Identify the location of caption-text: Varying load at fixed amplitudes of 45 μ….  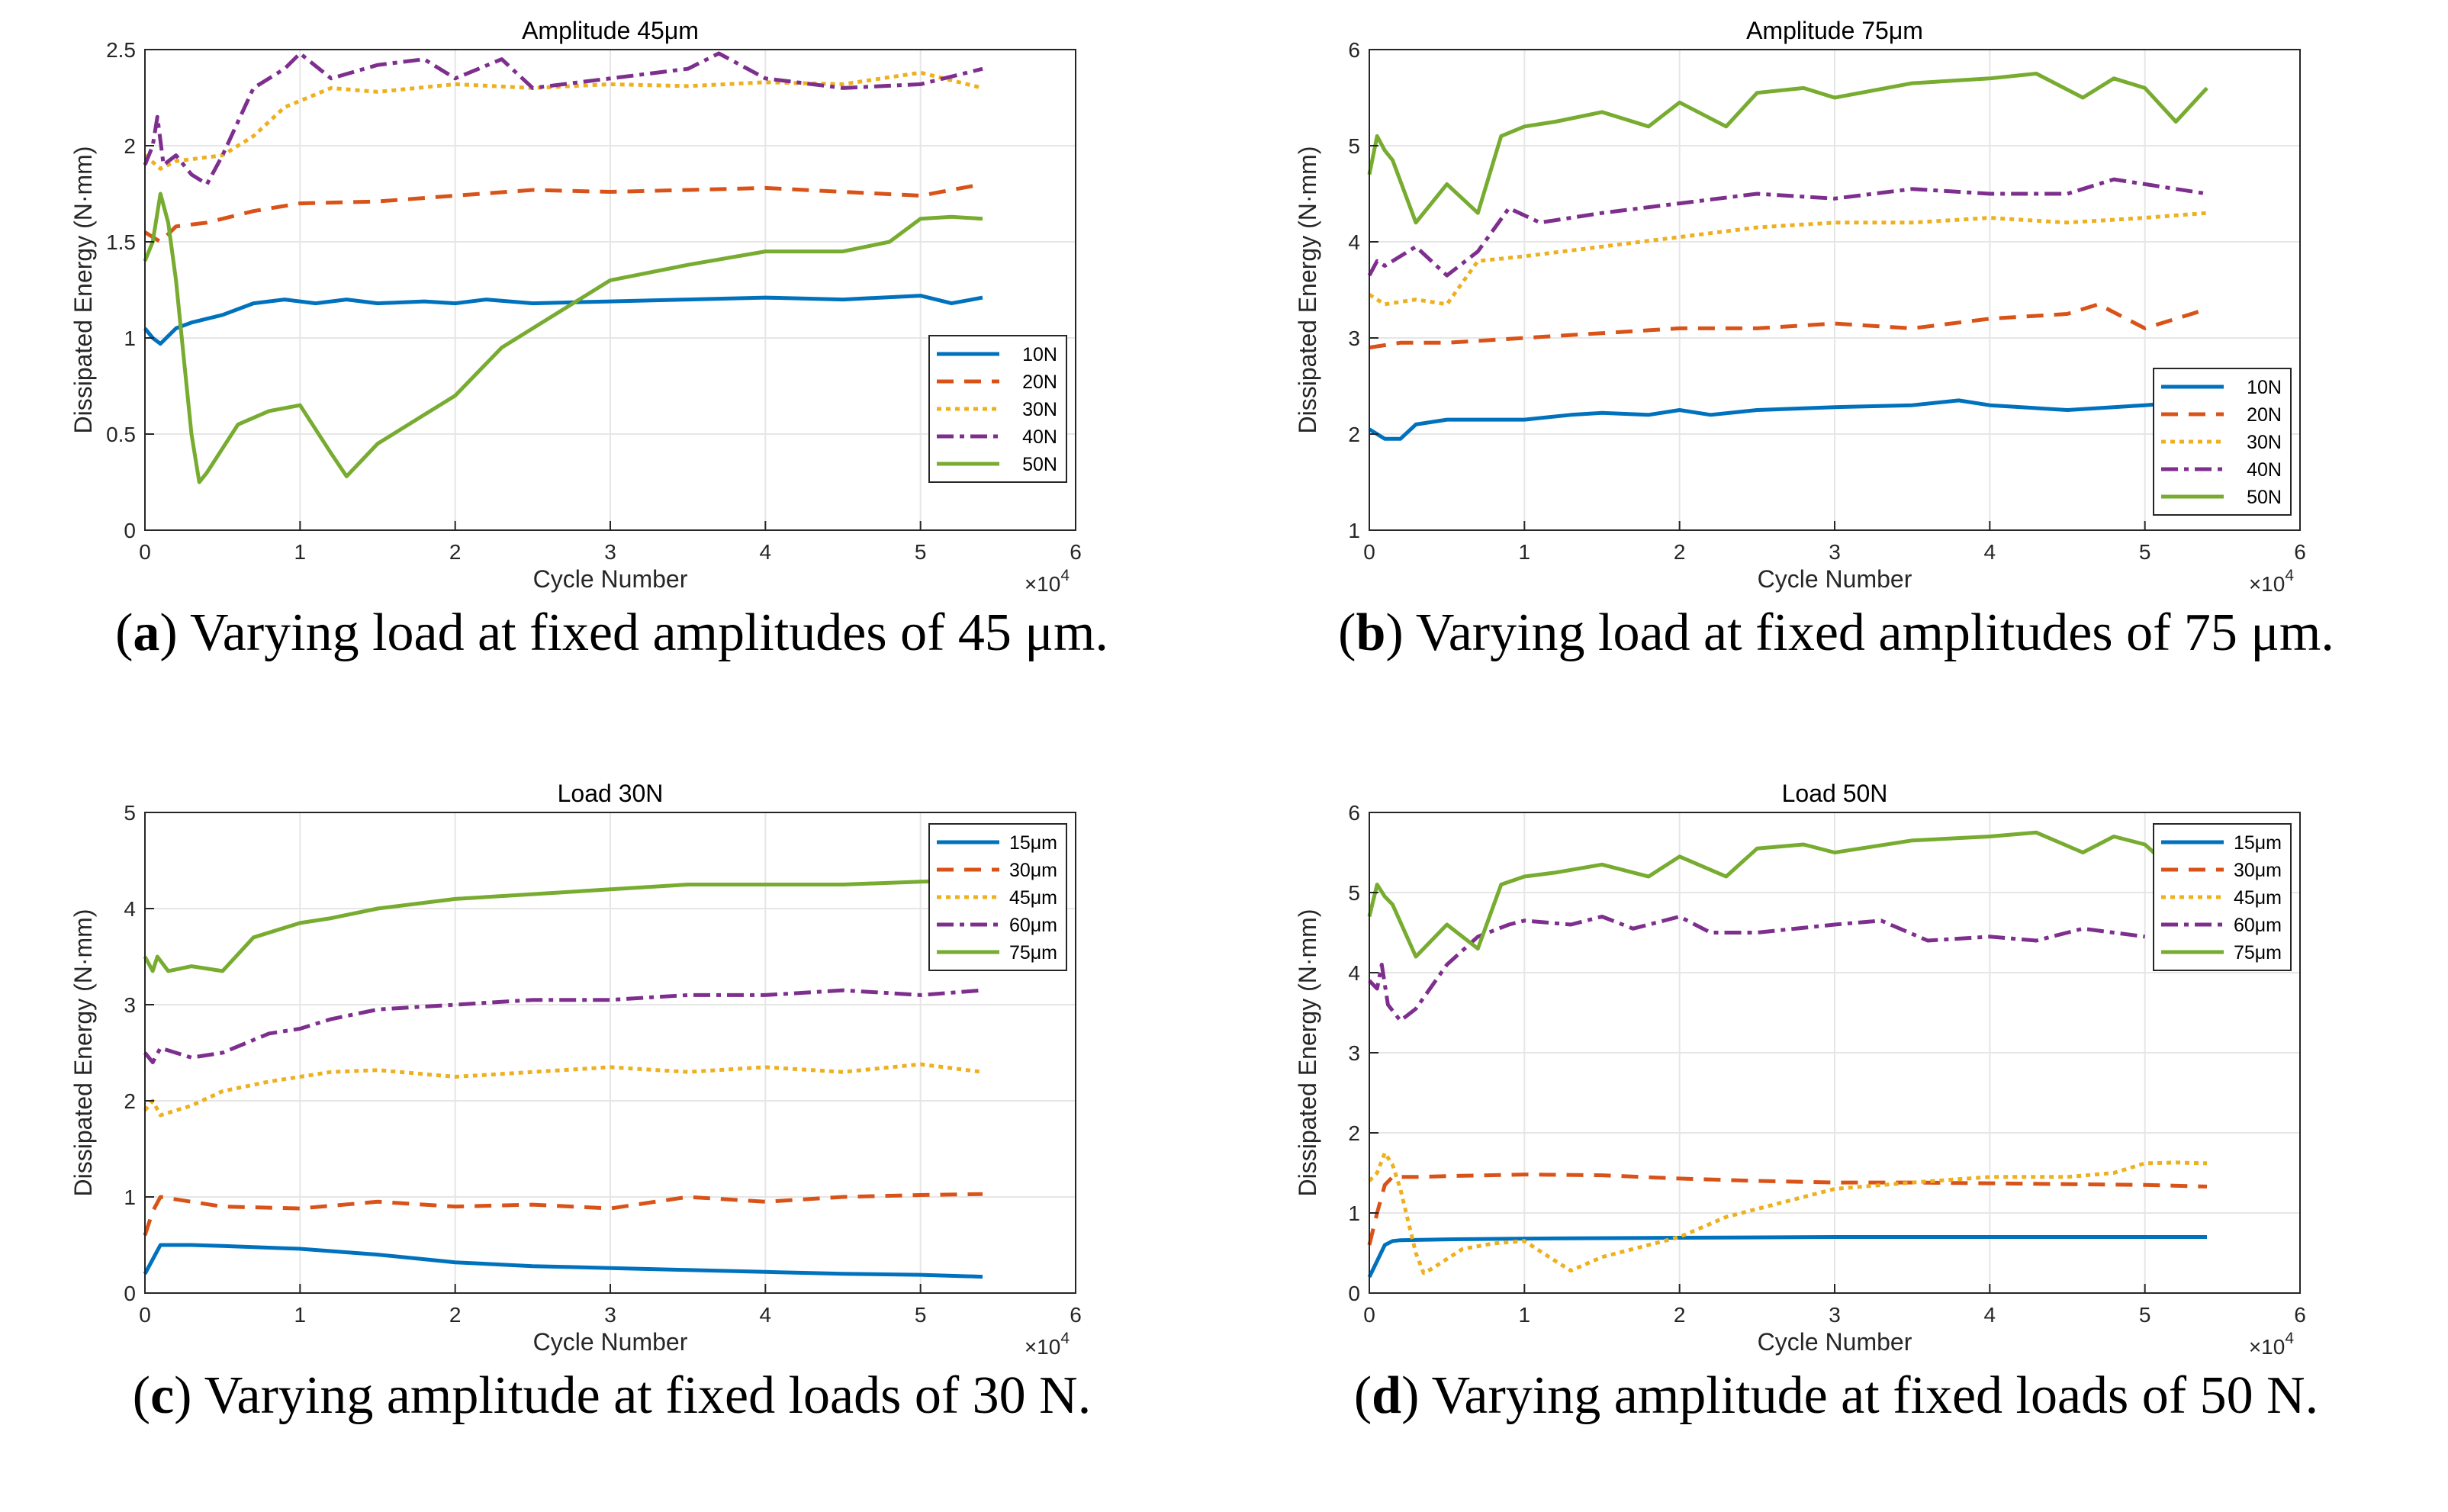
(648, 633).